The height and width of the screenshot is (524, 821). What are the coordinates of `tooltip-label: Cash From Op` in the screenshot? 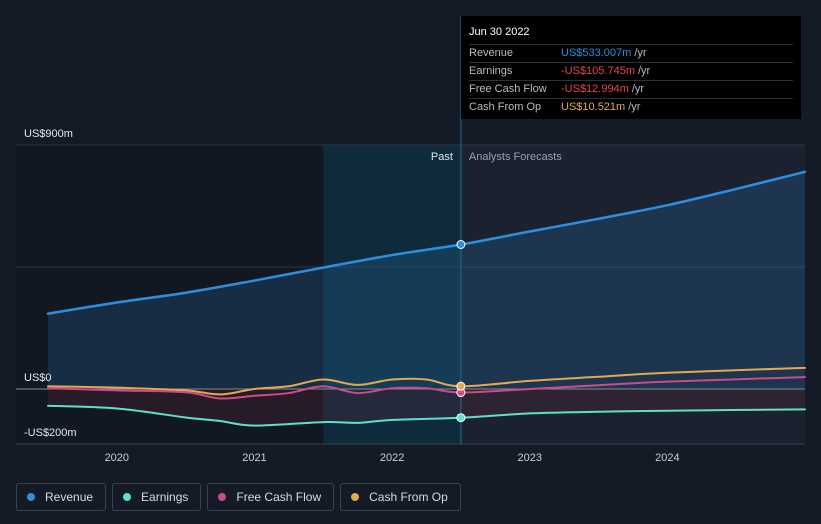 It's located at (505, 107).